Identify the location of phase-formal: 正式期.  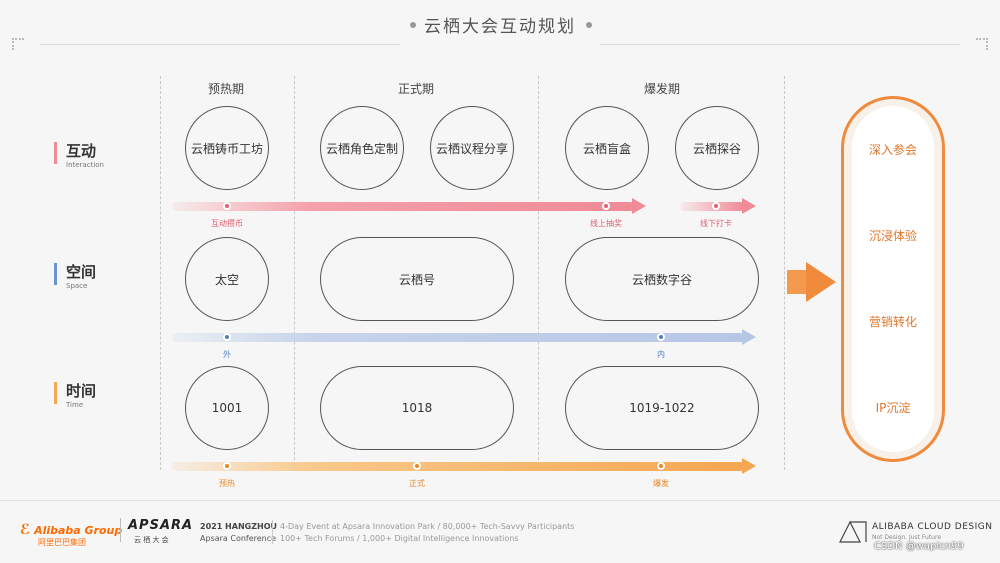
(415, 89).